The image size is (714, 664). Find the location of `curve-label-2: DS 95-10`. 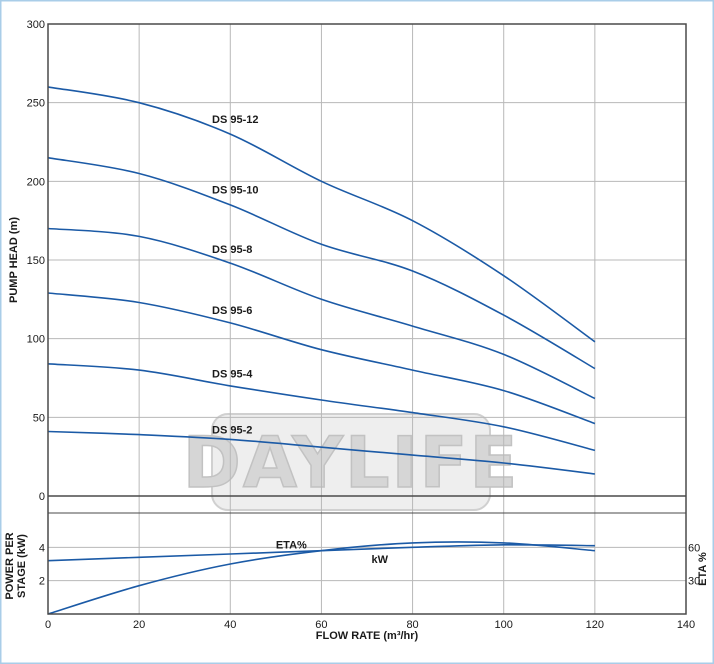

curve-label-2: DS 95-10 is located at coordinates (235, 191).